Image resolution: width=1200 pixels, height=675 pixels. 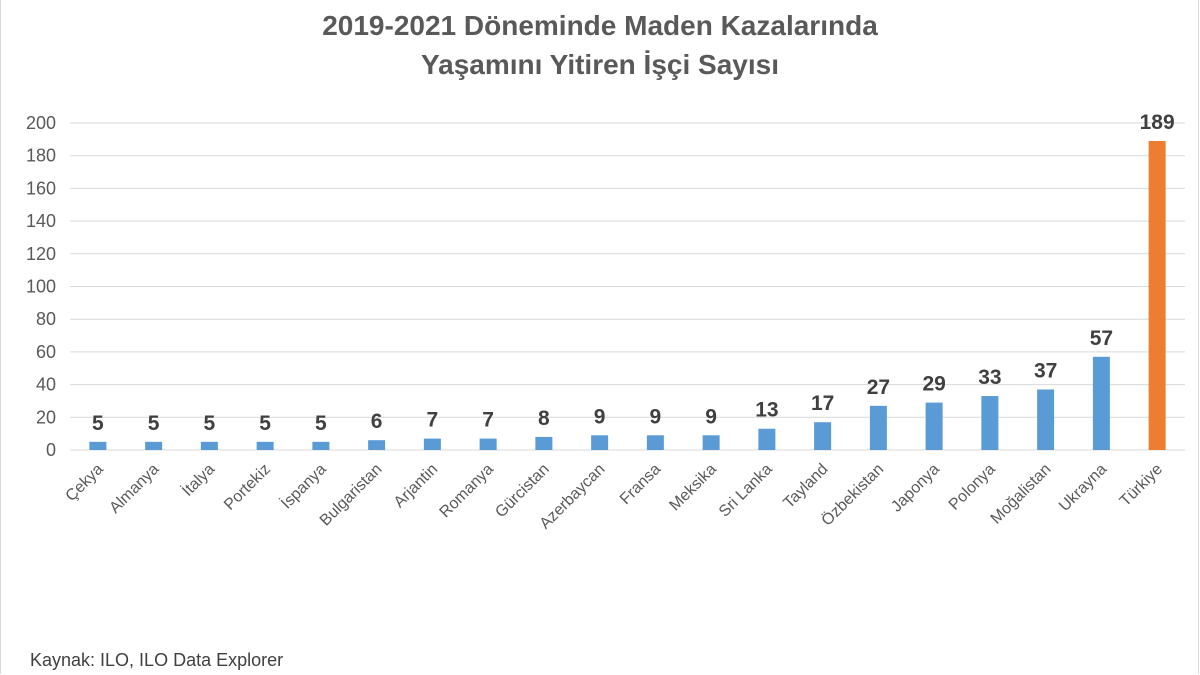 What do you see at coordinates (693, 488) in the screenshot?
I see `category-label: Meksika` at bounding box center [693, 488].